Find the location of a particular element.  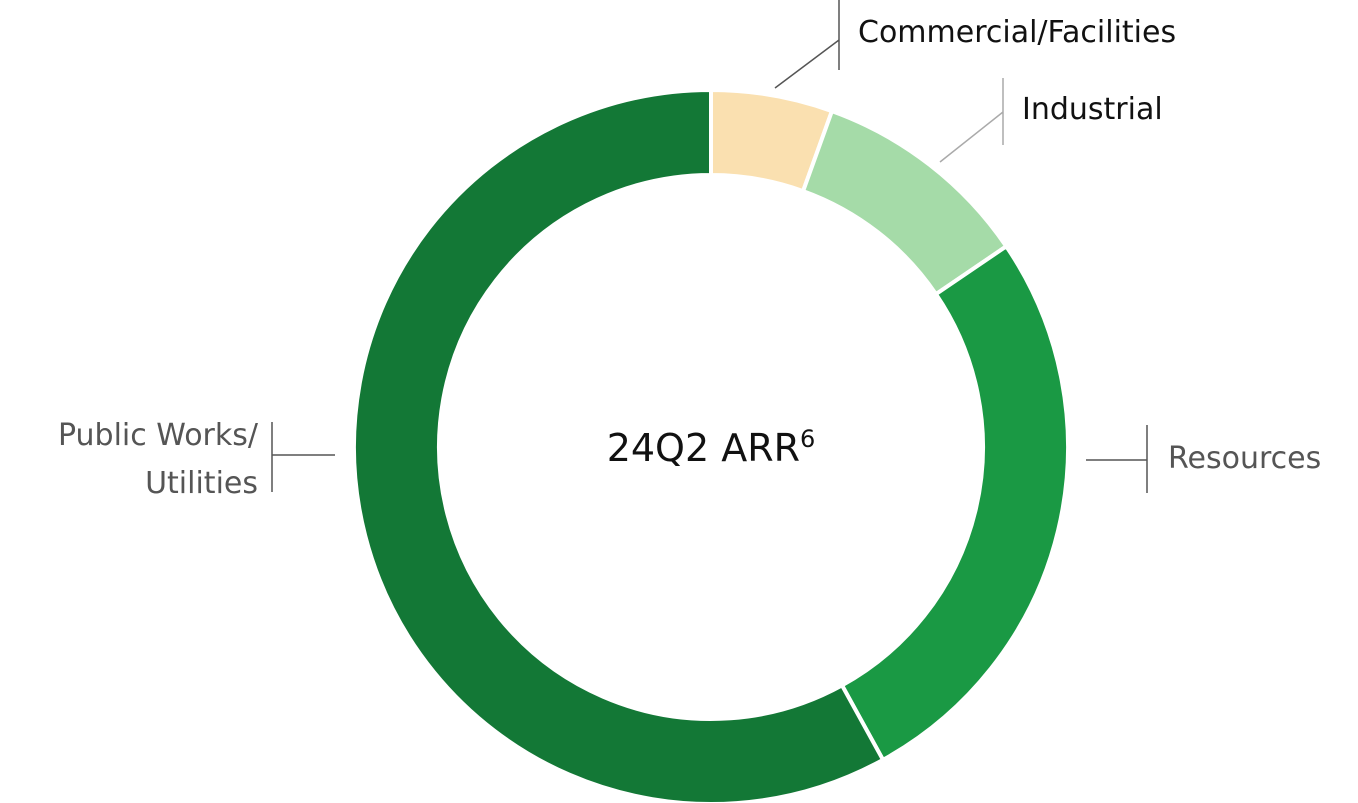

segment-label: Commercial/Facilities is located at coordinates (1017, 32).